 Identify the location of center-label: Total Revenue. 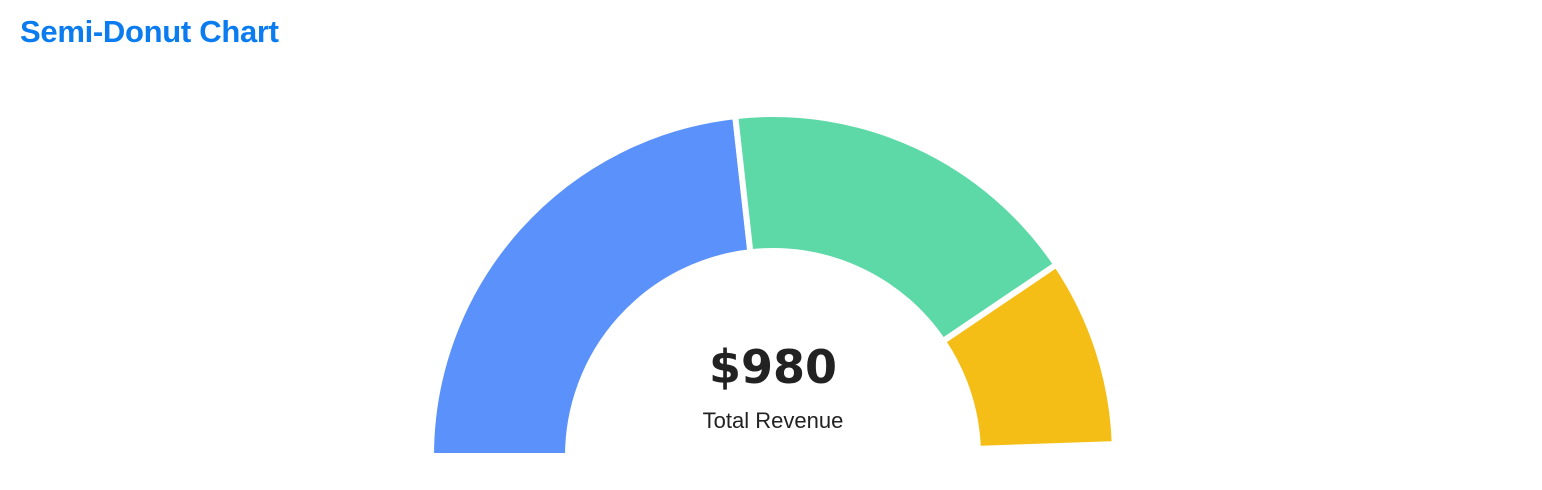
(773, 420).